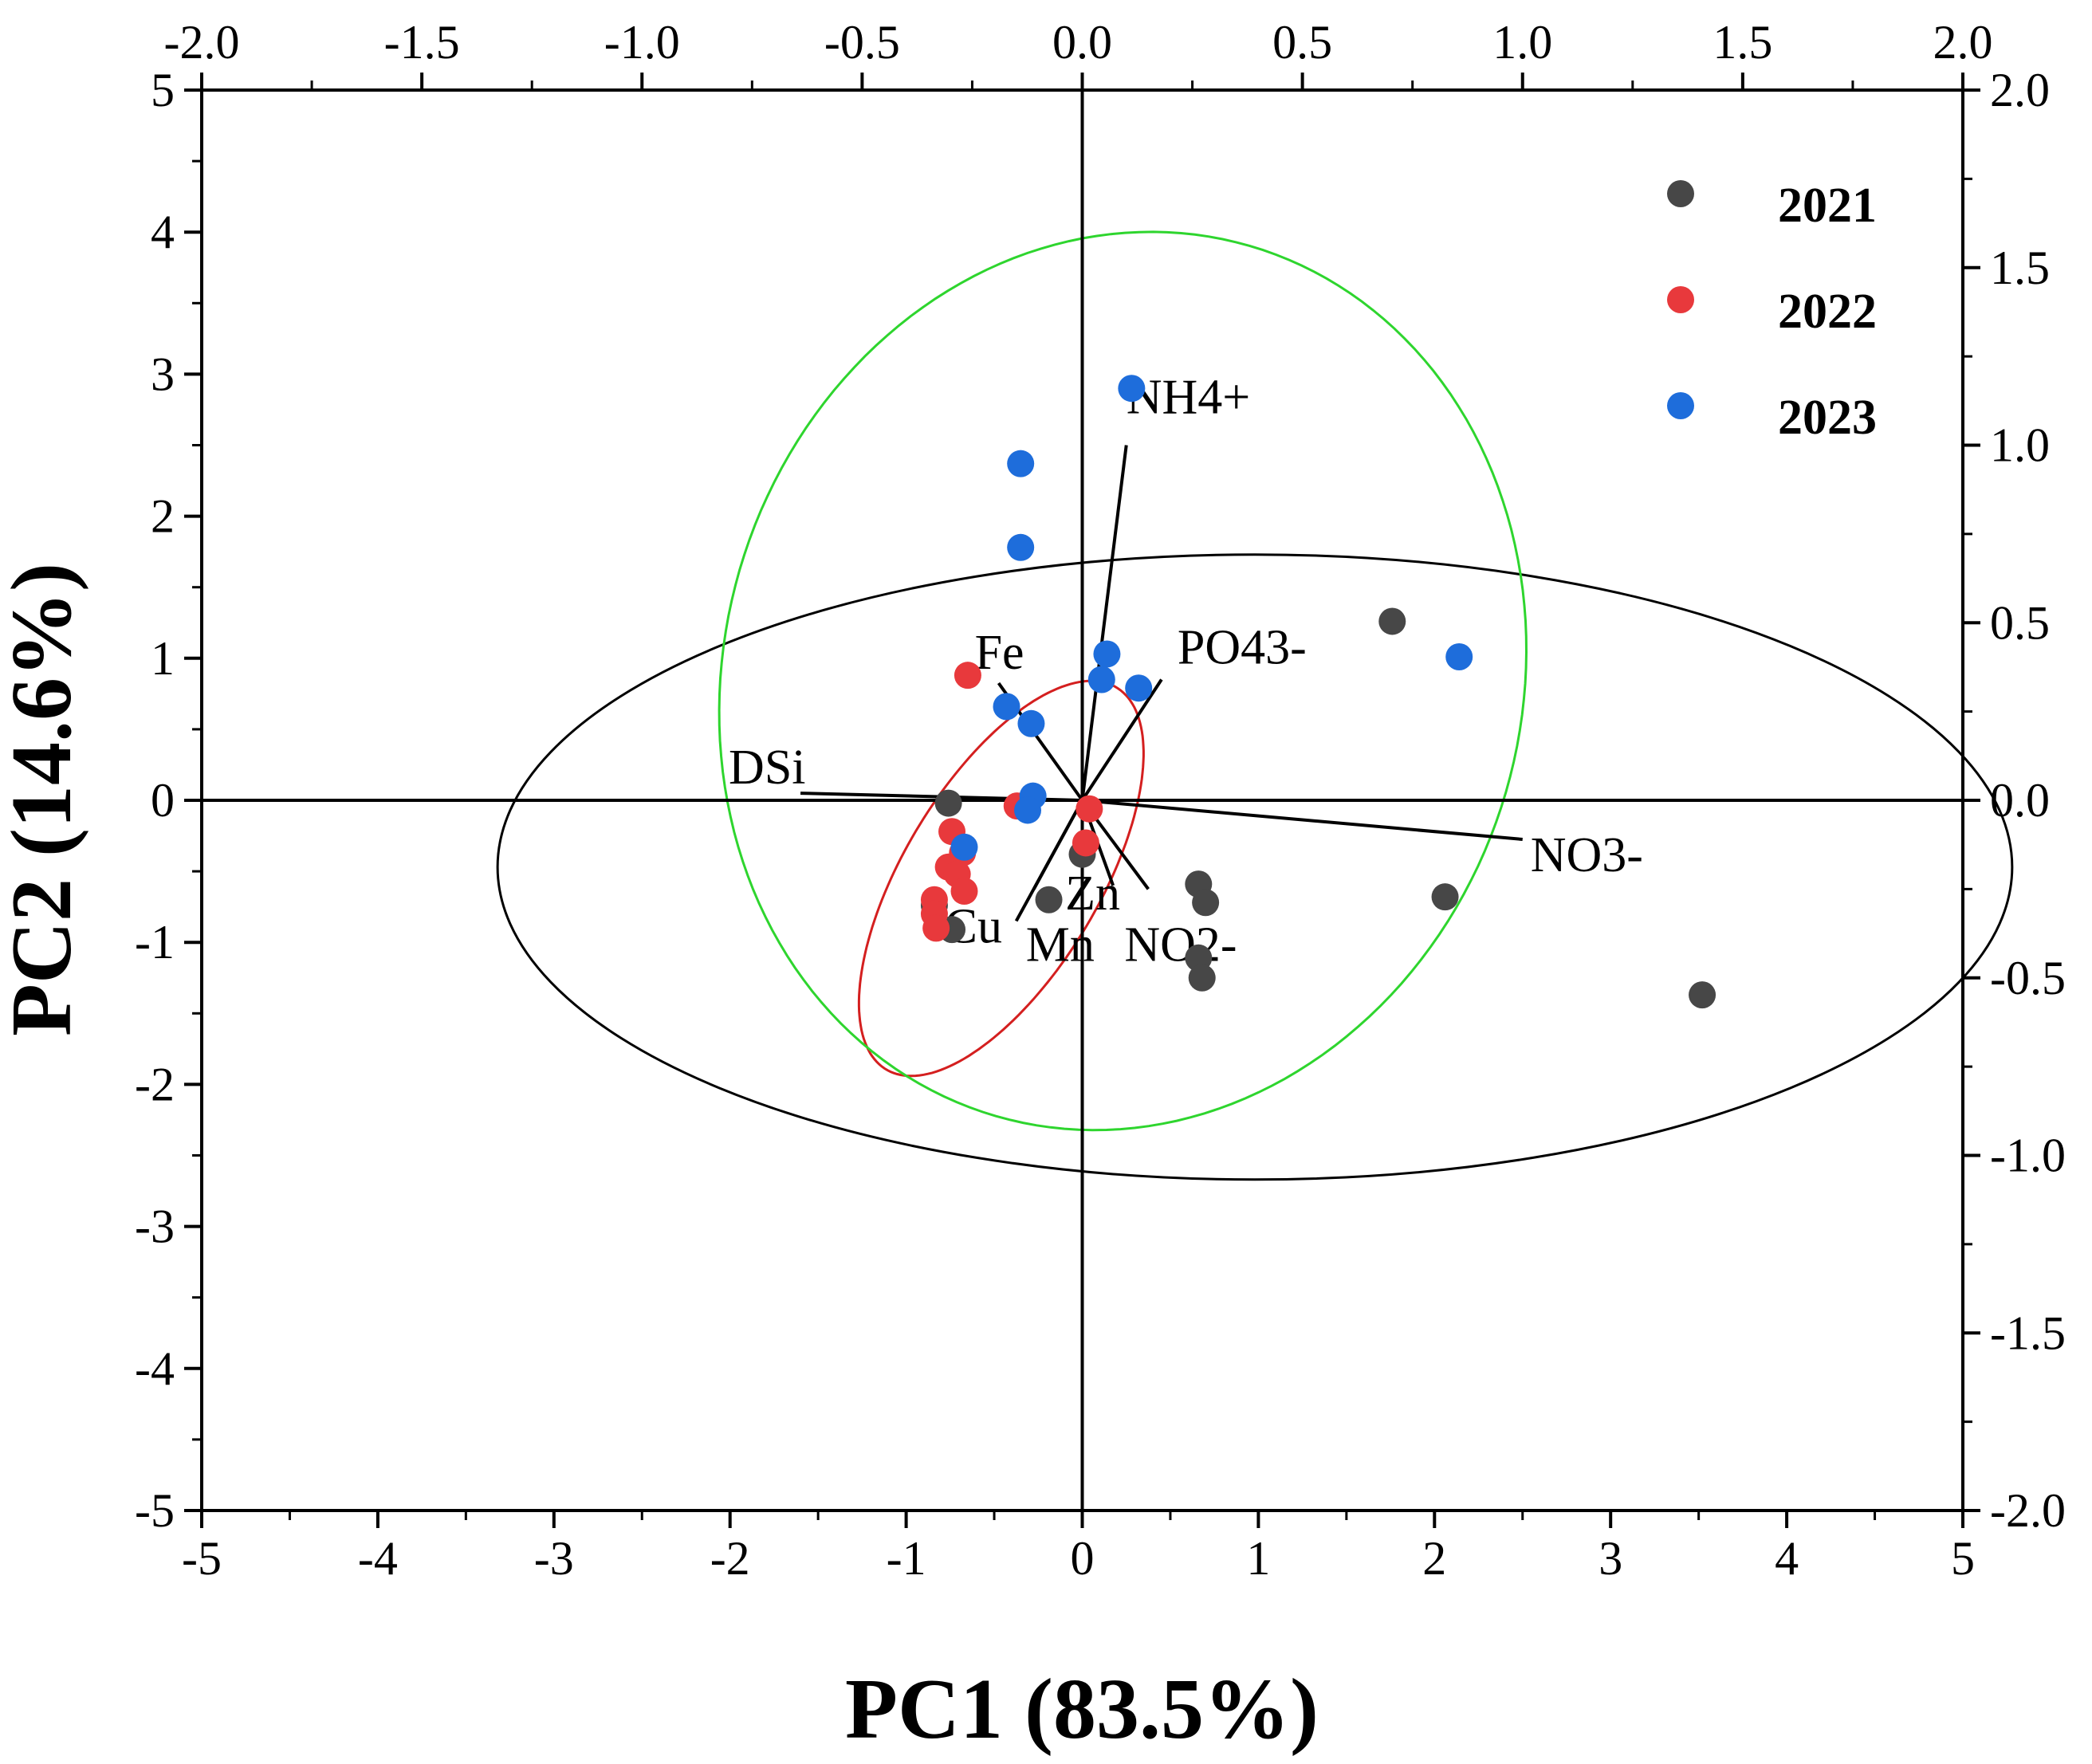 Image resolution: width=2092 pixels, height=1764 pixels. I want to click on left-tick-label: 4, so click(163, 232).